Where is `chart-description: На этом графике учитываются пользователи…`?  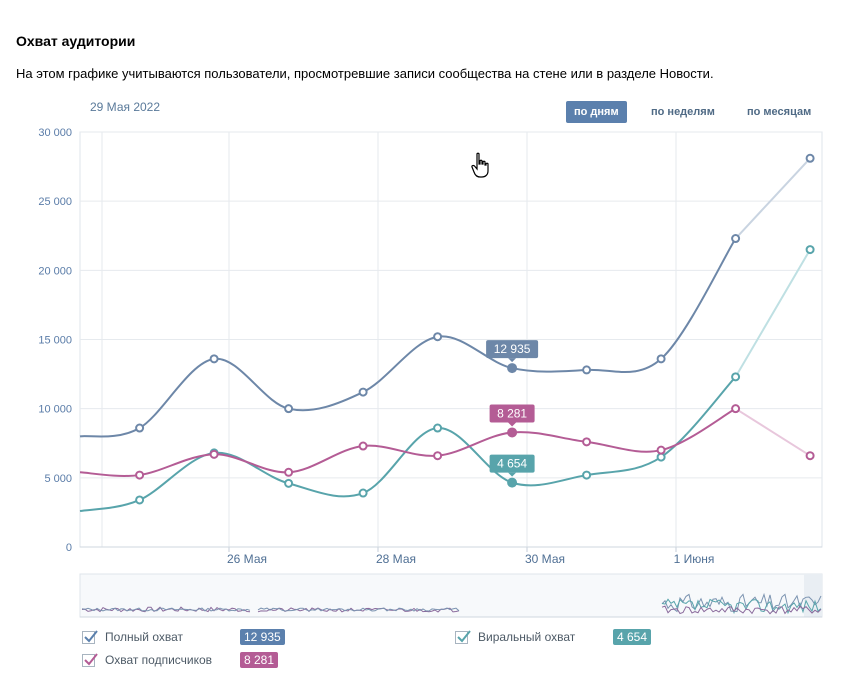 chart-description: На этом графике учитываются пользователи… is located at coordinates (365, 73).